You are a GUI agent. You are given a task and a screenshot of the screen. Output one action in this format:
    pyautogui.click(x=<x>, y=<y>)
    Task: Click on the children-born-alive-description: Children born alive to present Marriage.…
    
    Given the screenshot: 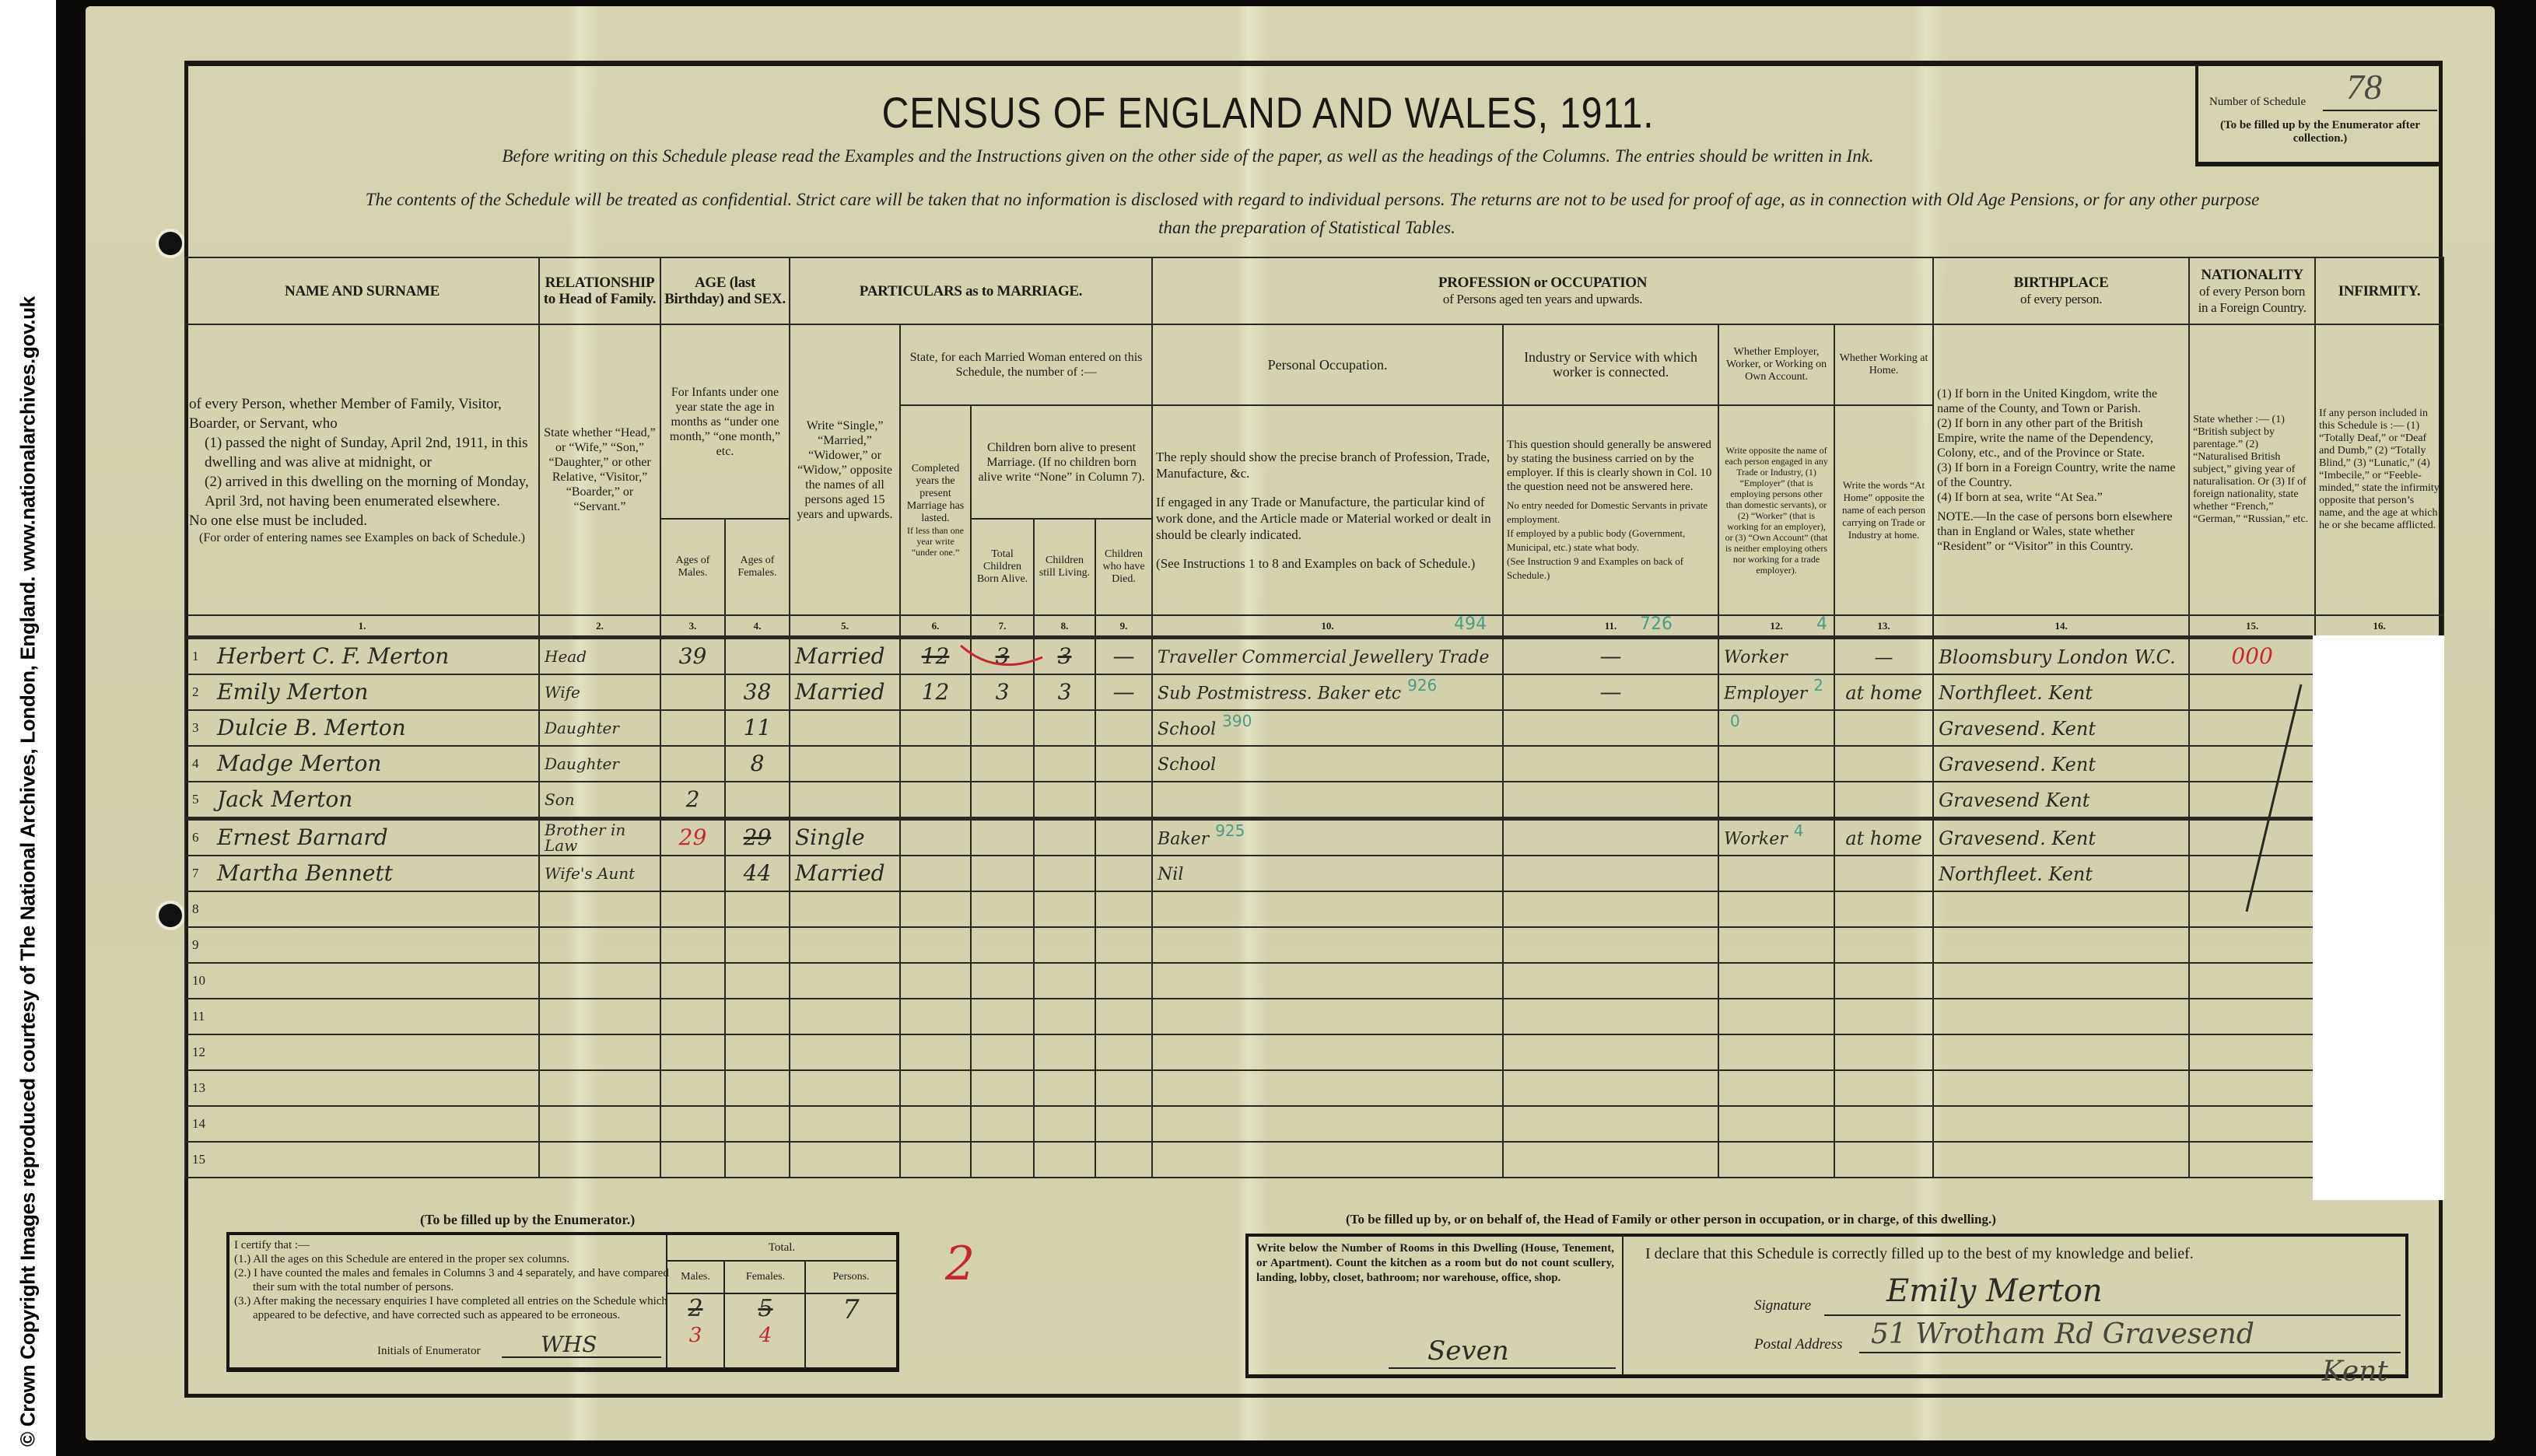 What is the action you would take?
    pyautogui.click(x=1061, y=462)
    